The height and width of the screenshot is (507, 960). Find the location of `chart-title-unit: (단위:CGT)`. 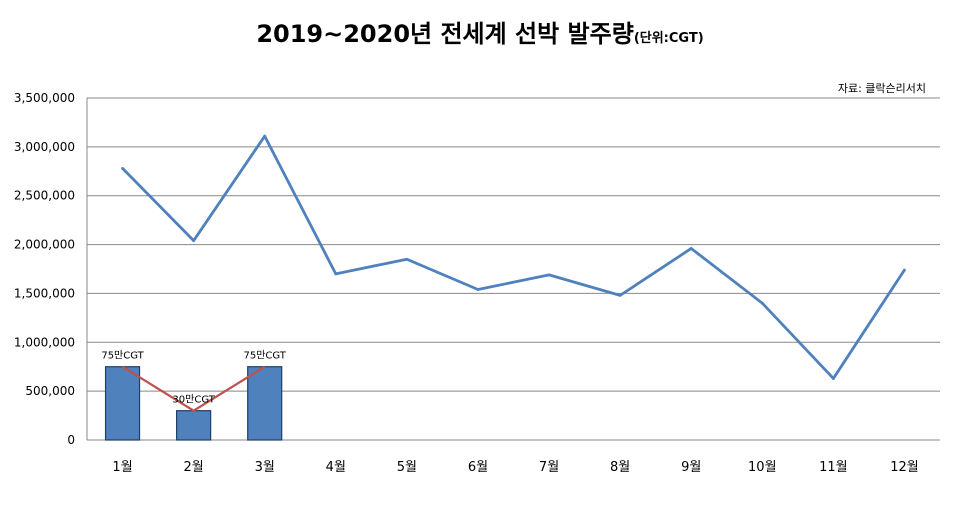

chart-title-unit: (단위:CGT) is located at coordinates (668, 38).